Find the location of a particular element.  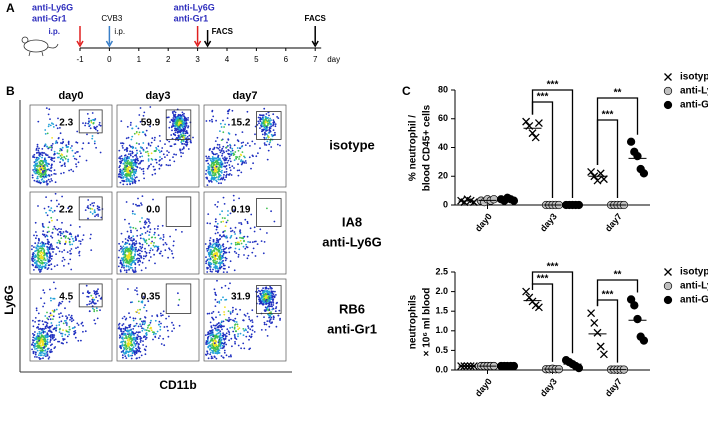

mouse-icon is located at coordinates (40, 46).